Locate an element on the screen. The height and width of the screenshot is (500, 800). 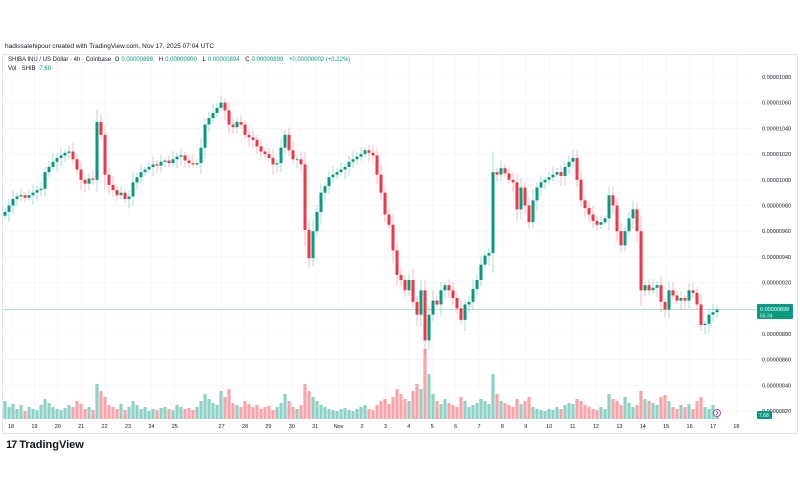
tradingview-logo: 17 TradingView is located at coordinates (45, 445).